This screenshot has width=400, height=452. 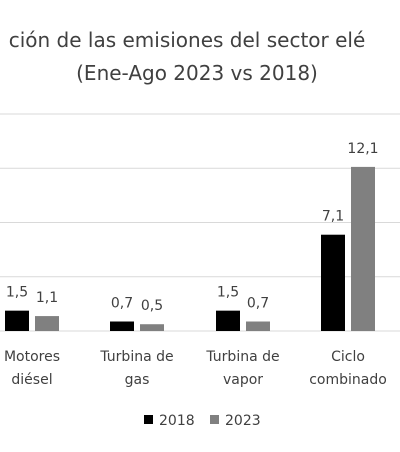 I want to click on category-label-3-line-1: combinado, so click(x=348, y=380).